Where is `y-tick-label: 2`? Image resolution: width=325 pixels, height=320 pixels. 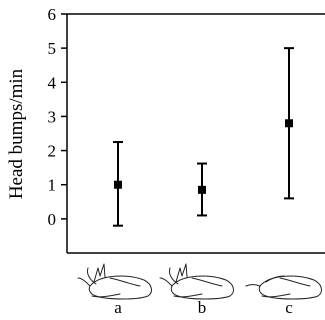
y-tick-label: 2 is located at coordinates (52, 151).